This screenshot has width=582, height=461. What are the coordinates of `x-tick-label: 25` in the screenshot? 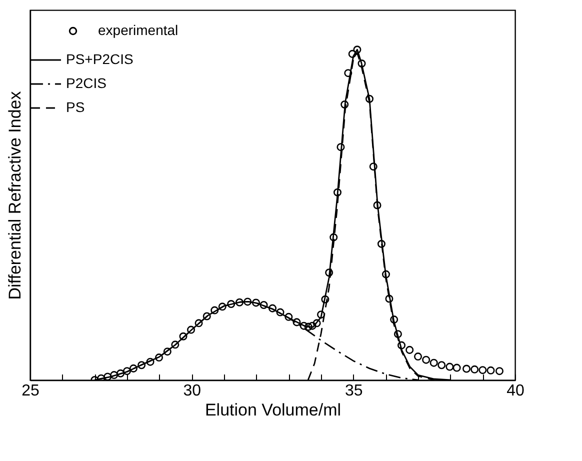 It's located at (31, 391).